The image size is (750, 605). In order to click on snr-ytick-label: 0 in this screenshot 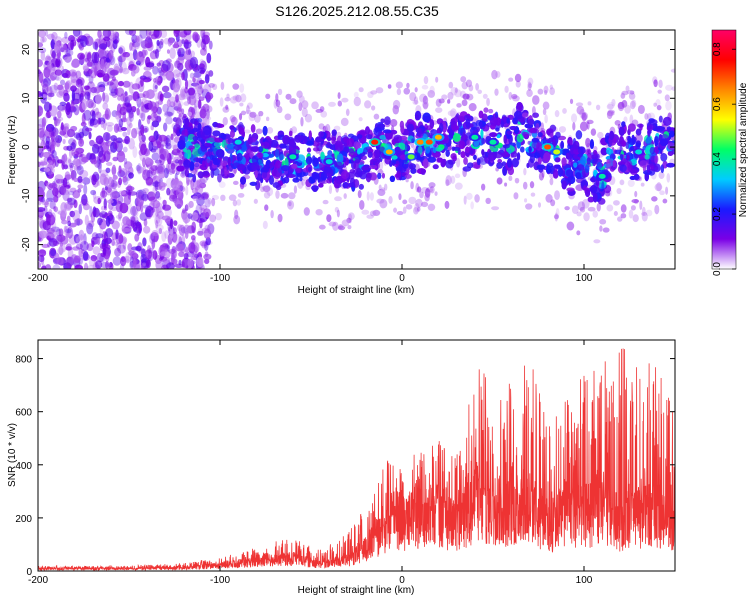, I will do `click(29, 572)`.